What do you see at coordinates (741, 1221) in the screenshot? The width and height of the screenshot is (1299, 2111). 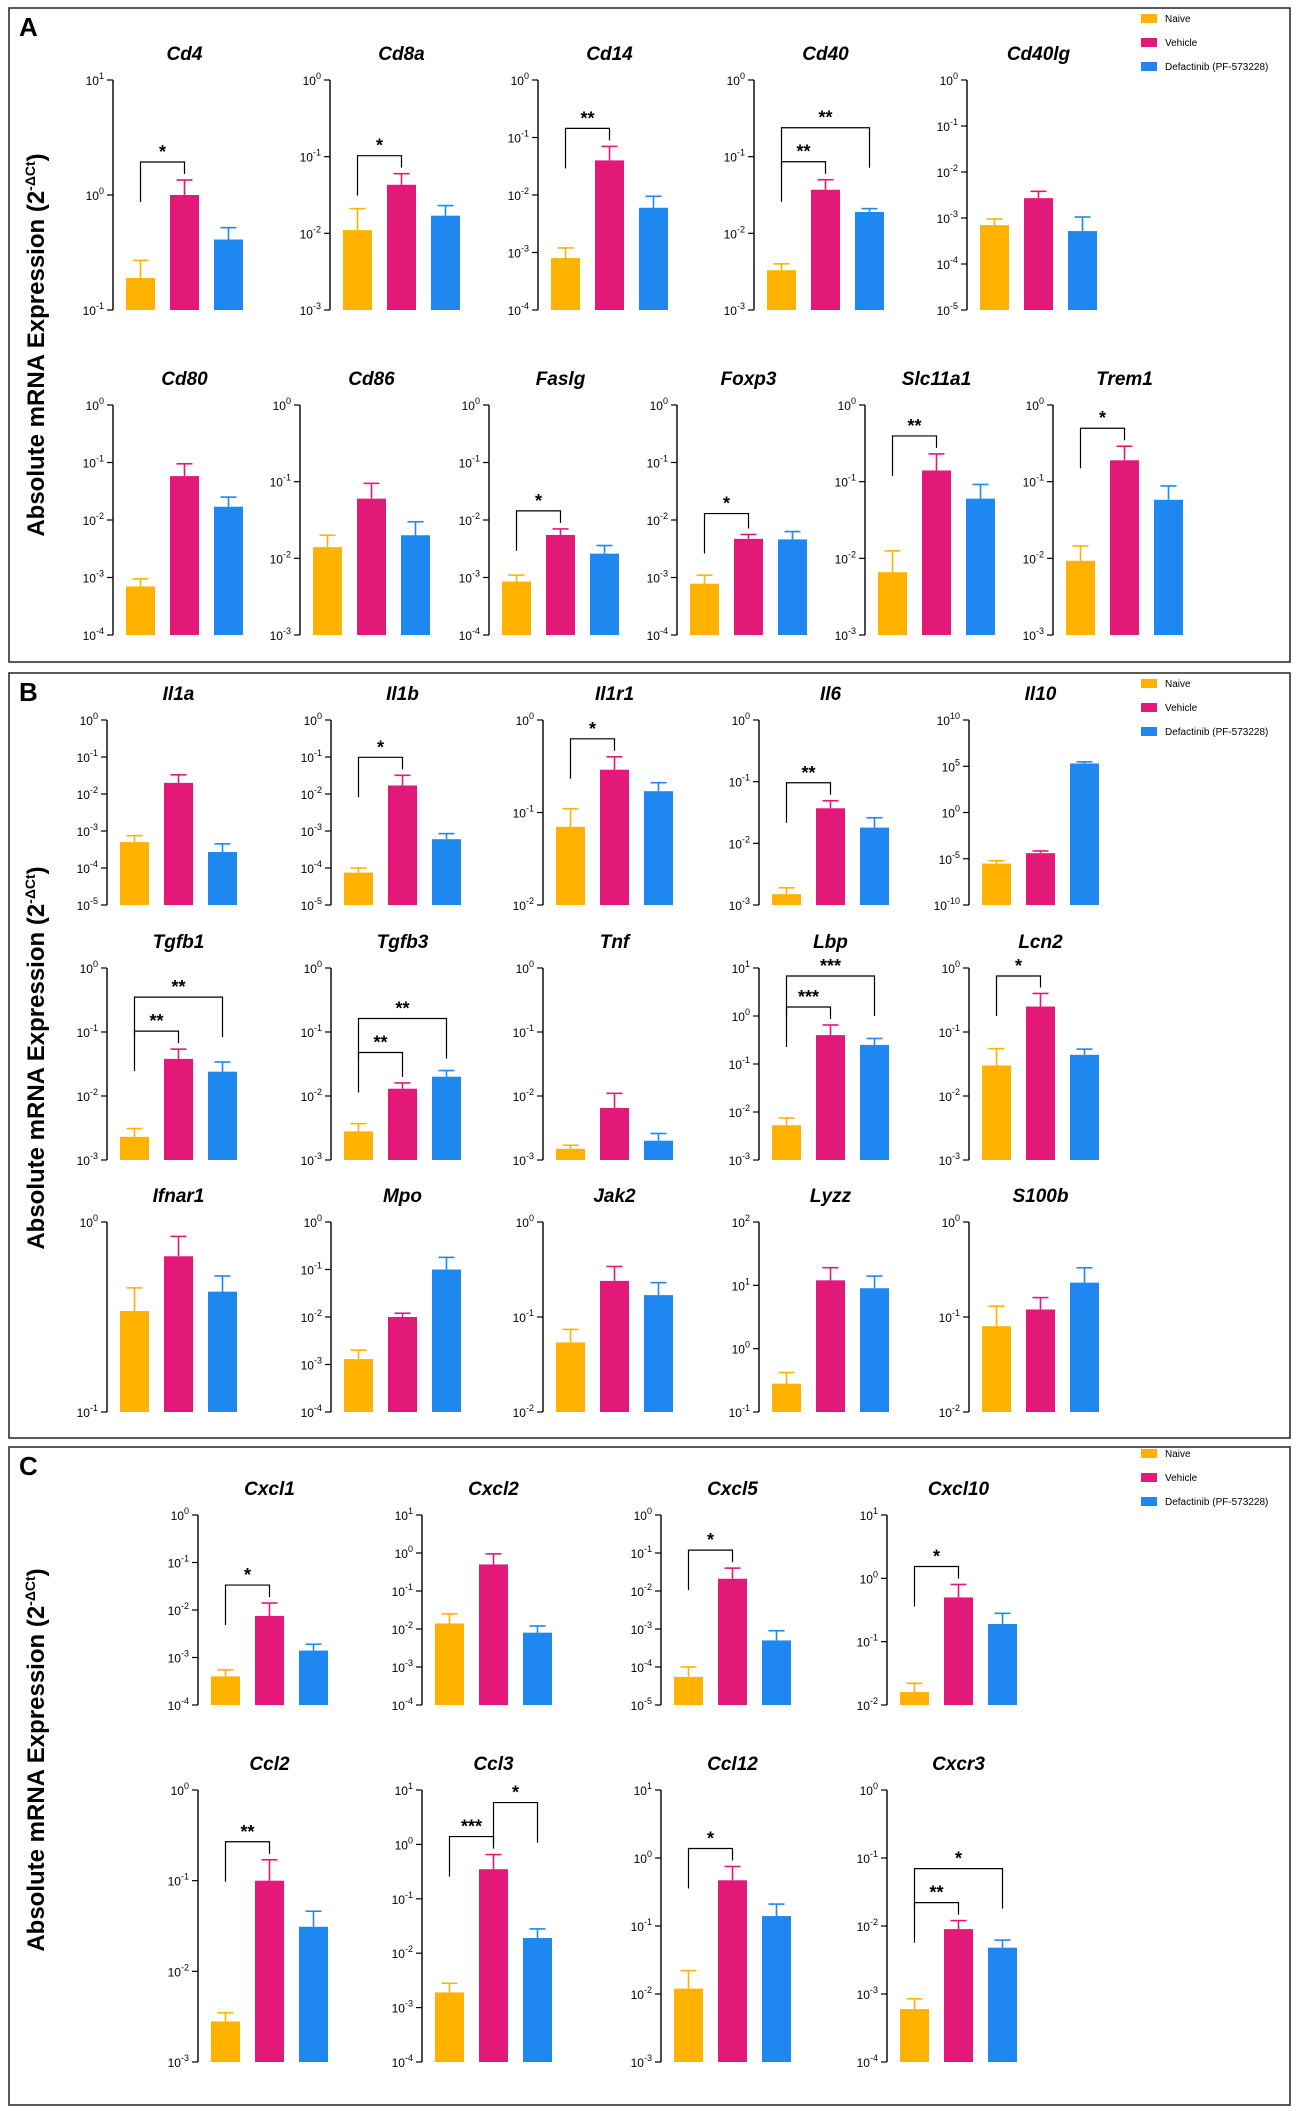 I see `y-tick-label: 10²` at bounding box center [741, 1221].